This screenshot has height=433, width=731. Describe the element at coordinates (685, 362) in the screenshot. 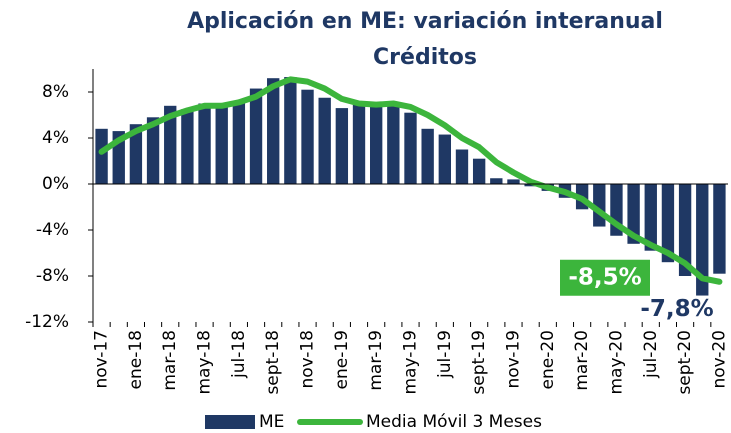

I see `x-tick-label: sept-20` at that location.